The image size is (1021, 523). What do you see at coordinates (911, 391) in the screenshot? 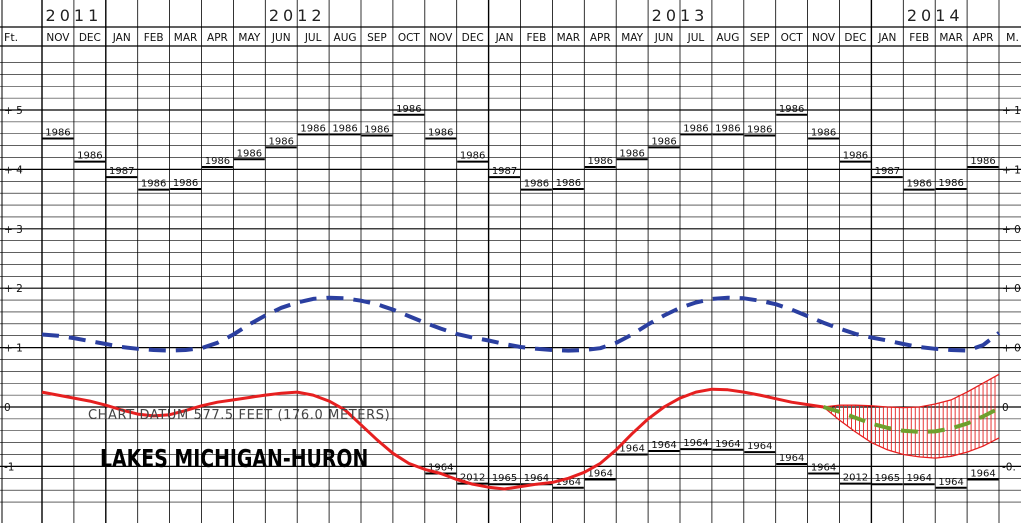
I see `forecast-range-upper` at bounding box center [911, 391].